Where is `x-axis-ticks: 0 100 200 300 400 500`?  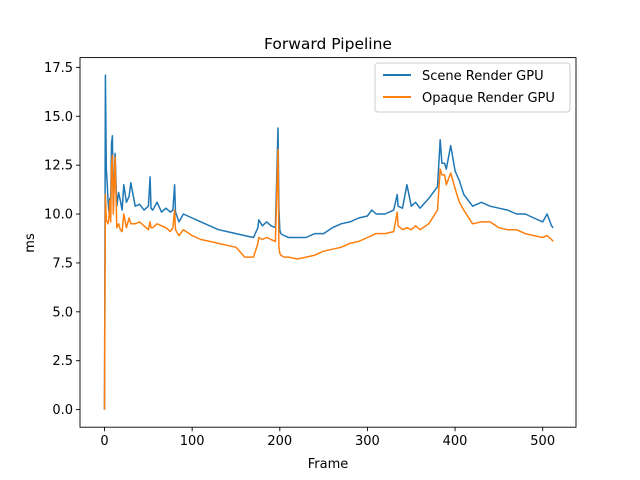 x-axis-ticks: 0 100 200 300 400 500 is located at coordinates (327, 438).